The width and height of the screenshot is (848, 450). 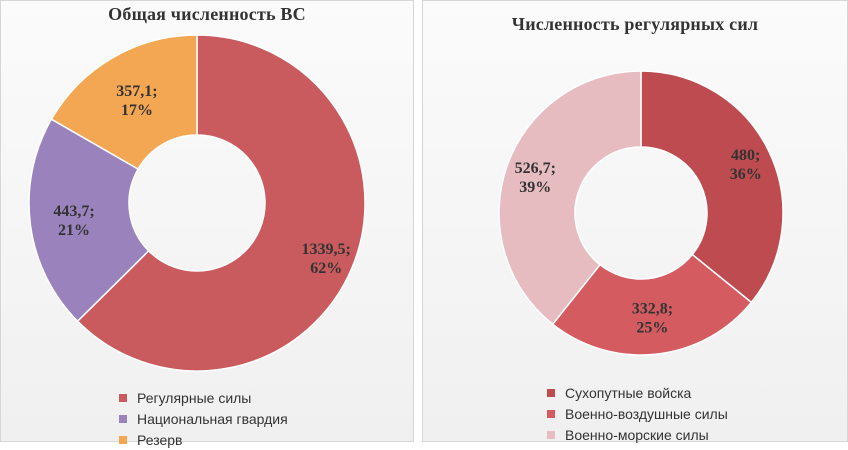 I want to click on legend-label: Военно-морские силы, so click(x=637, y=434).